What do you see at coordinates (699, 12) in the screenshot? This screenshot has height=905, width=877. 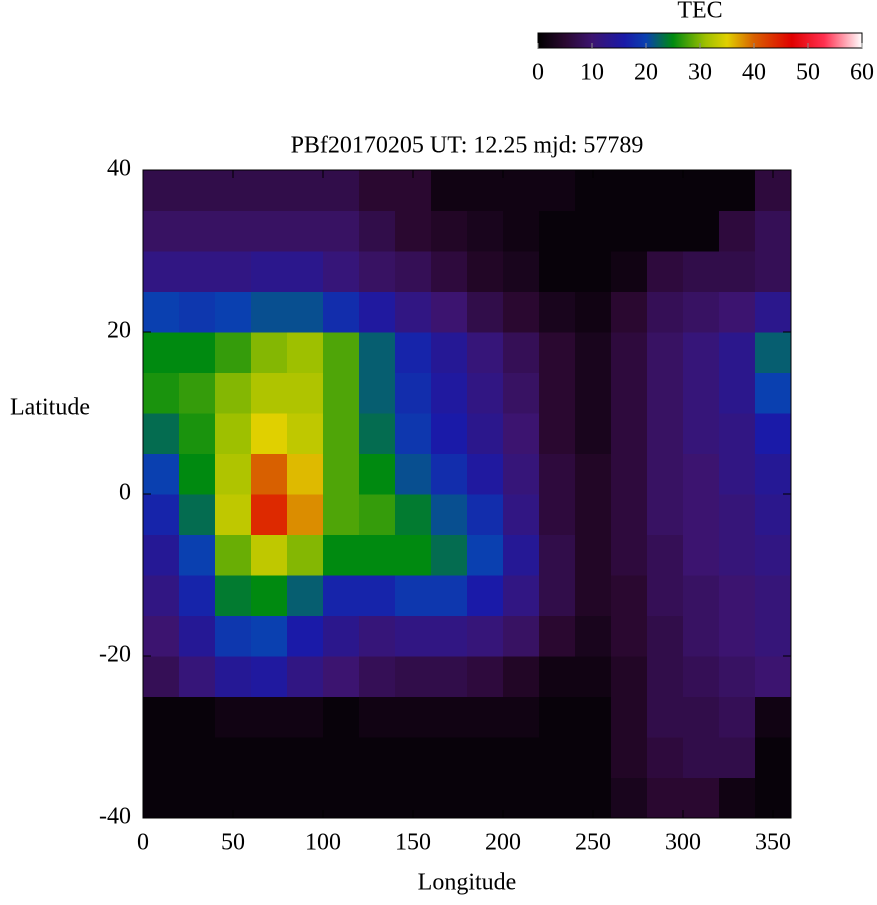 I see `colorbar-title: TEC` at bounding box center [699, 12].